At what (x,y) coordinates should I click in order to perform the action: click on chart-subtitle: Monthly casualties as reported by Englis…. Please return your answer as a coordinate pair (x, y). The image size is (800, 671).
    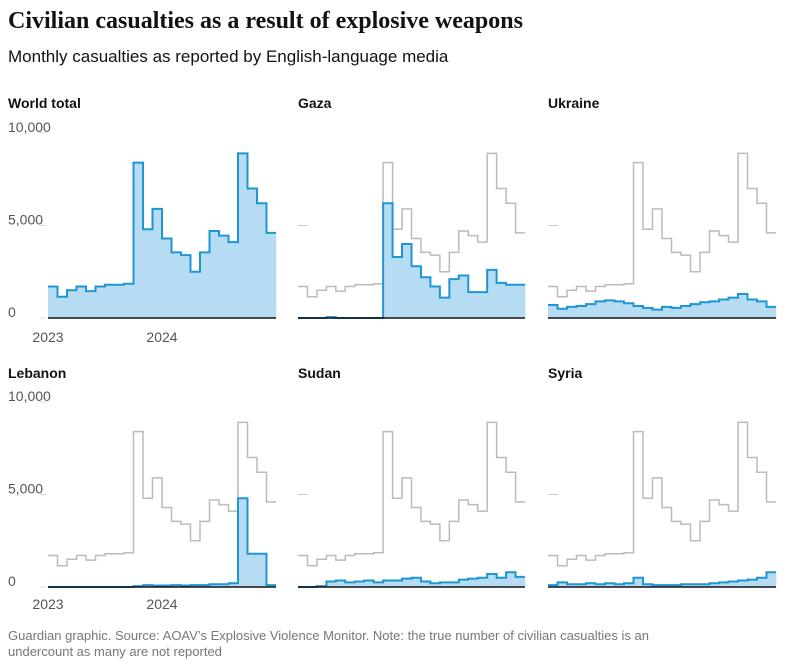
    Looking at the image, I should click on (228, 56).